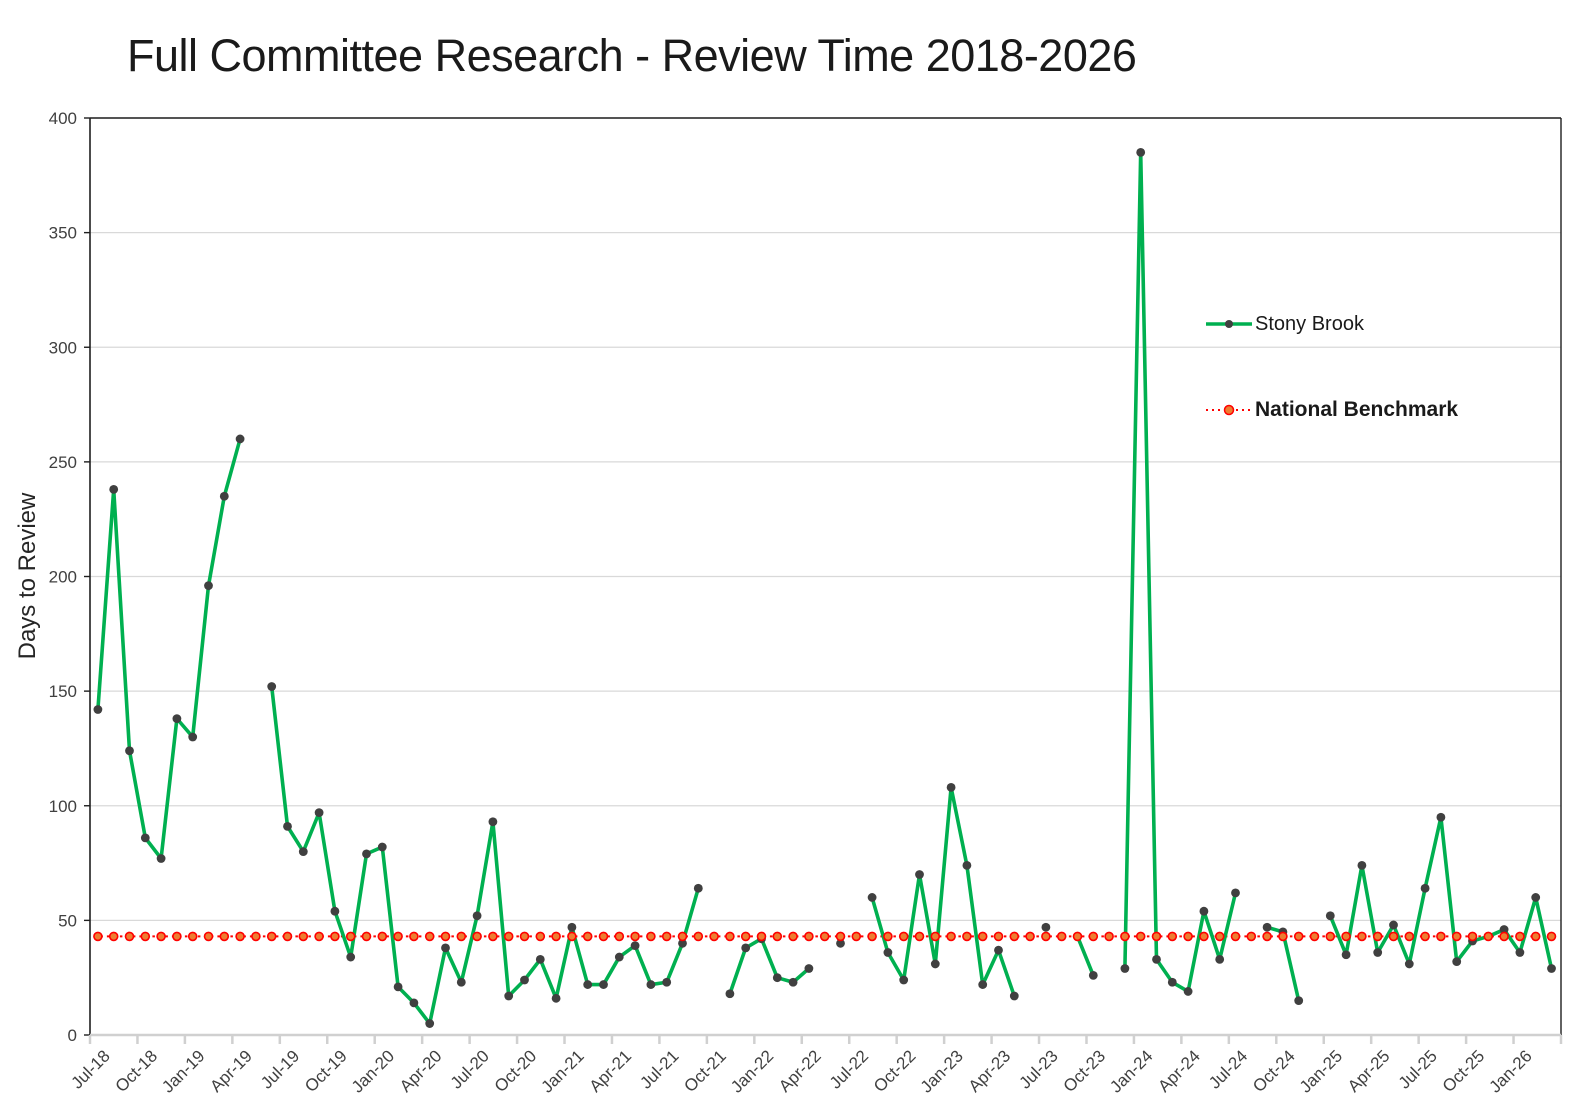  Describe the element at coordinates (63, 806) in the screenshot. I see `svg-text: 100` at that location.